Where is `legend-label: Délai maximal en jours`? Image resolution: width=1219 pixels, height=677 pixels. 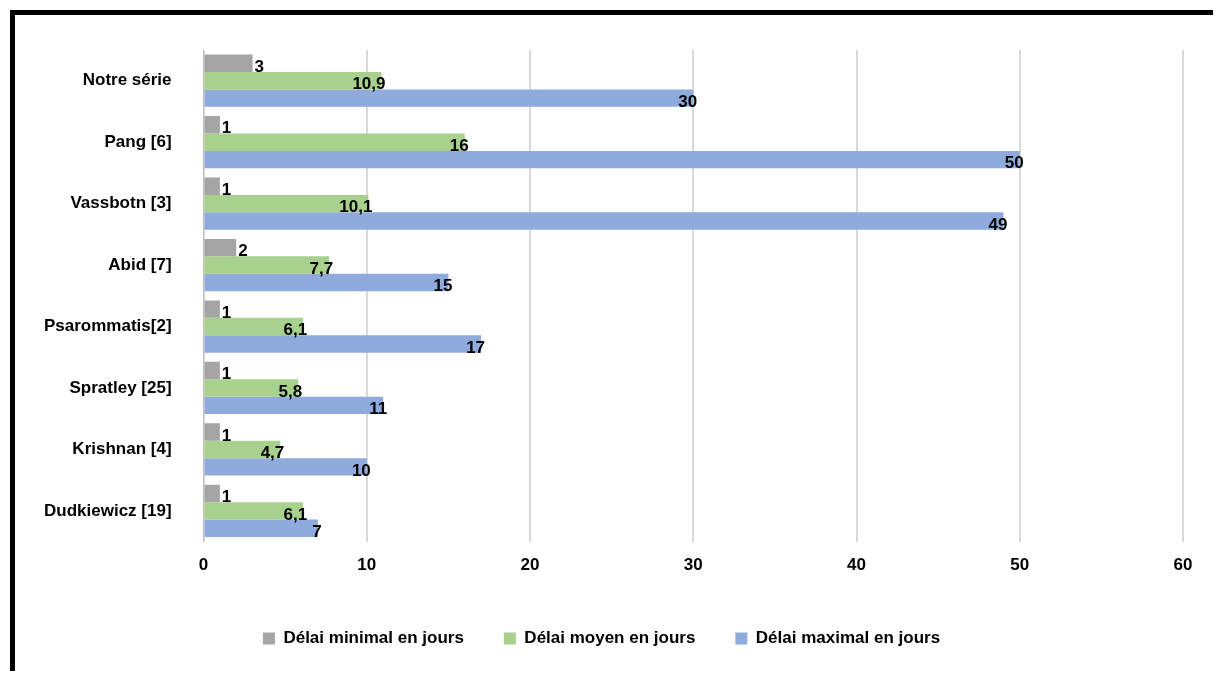 legend-label: Délai maximal en jours is located at coordinates (848, 638).